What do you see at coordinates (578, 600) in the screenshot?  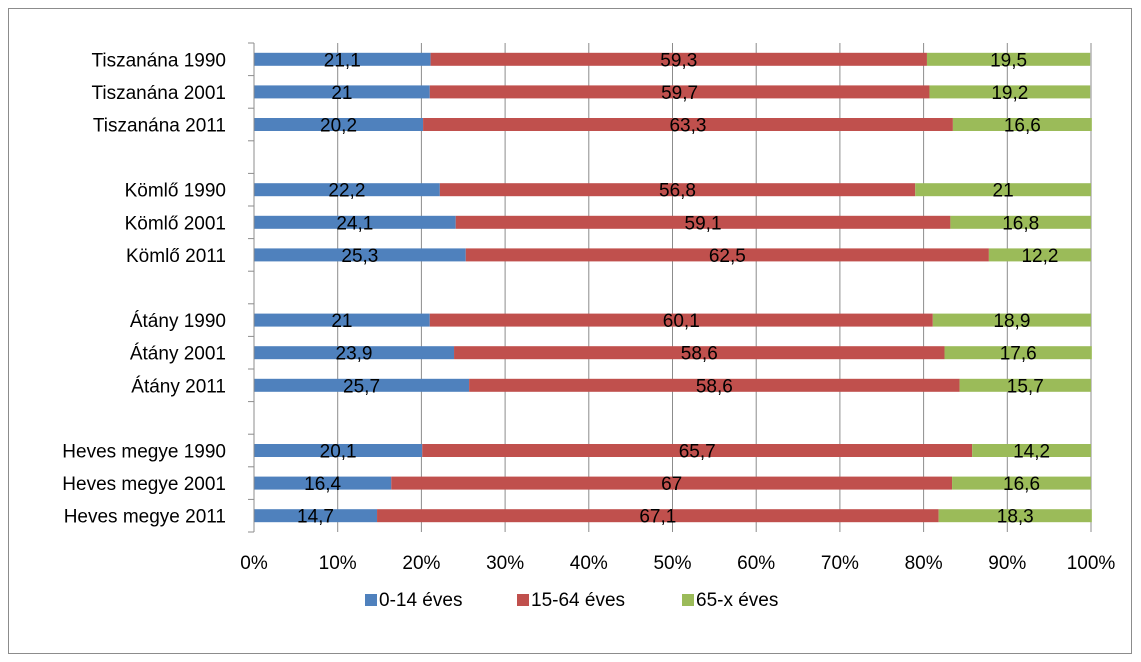 I see `legend-label: 15-64 éves` at bounding box center [578, 600].